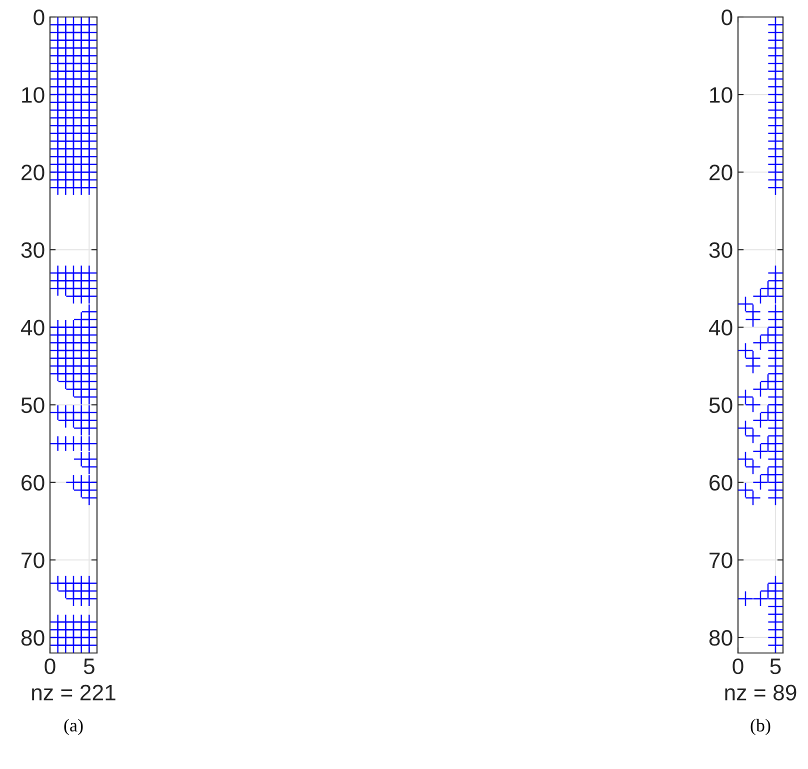 This screenshot has width=808, height=769. What do you see at coordinates (760, 727) in the screenshot?
I see `text: (b)` at bounding box center [760, 727].